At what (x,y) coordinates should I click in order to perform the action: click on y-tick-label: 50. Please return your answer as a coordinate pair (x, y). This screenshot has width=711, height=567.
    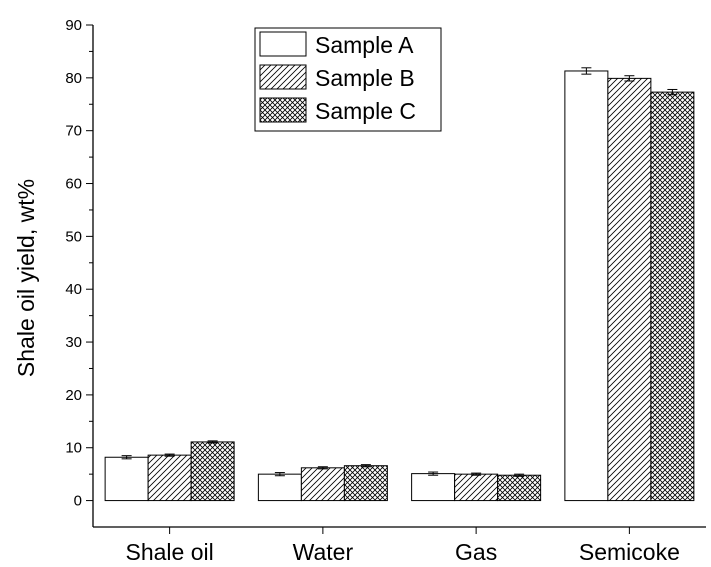
    Looking at the image, I should click on (73, 236).